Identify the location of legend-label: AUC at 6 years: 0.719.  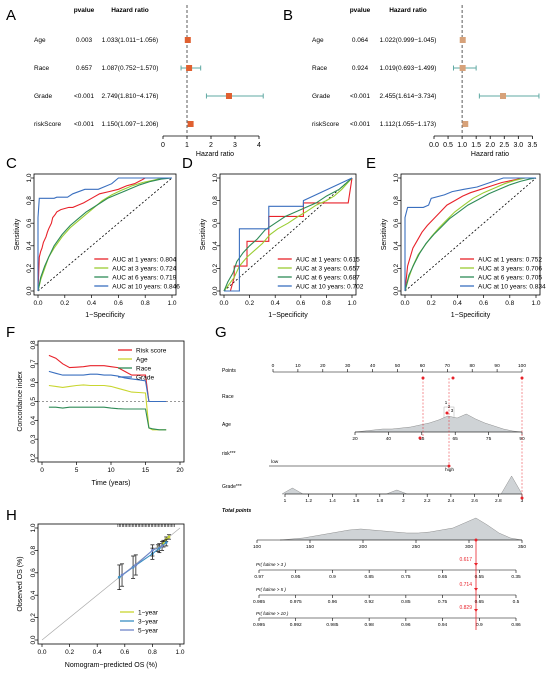
(144, 278).